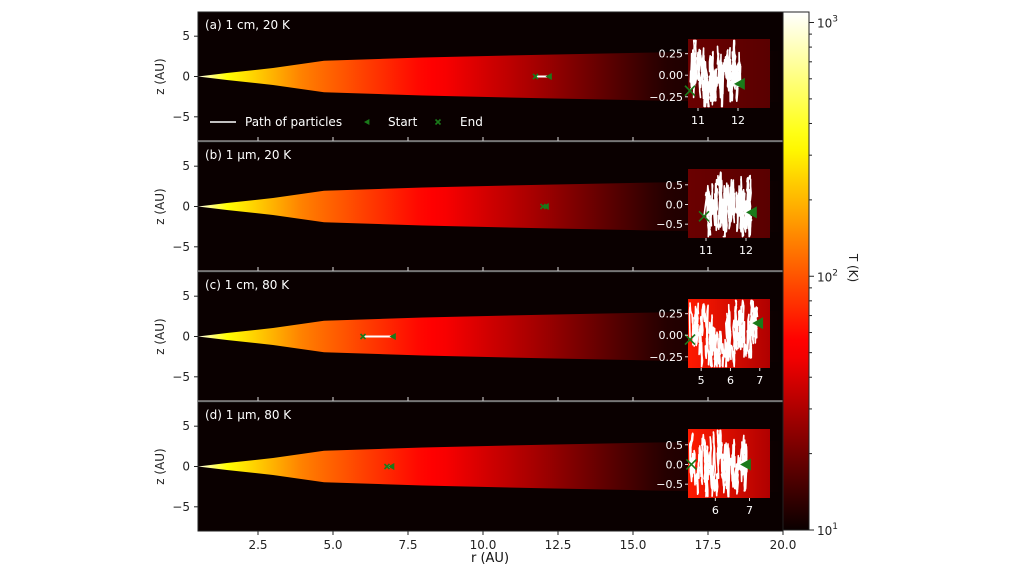  Describe the element at coordinates (835, 273) in the screenshot. I see `colorbar-tick-exponent: 2` at that location.